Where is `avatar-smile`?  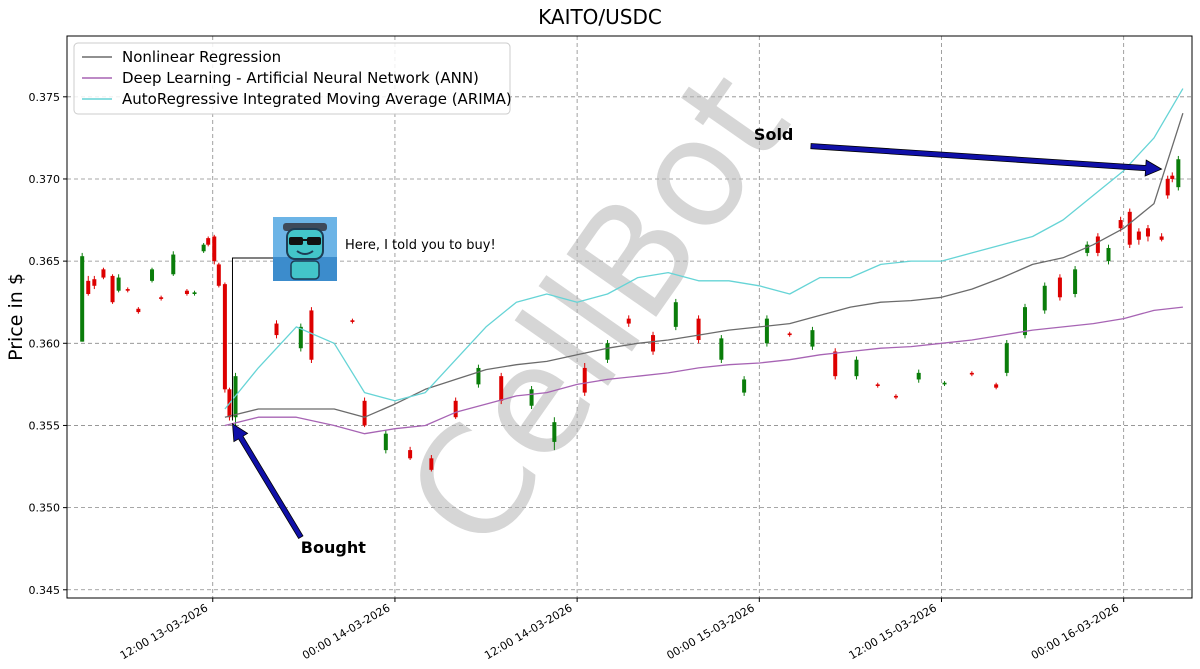 avatar-smile is located at coordinates (305, 252).